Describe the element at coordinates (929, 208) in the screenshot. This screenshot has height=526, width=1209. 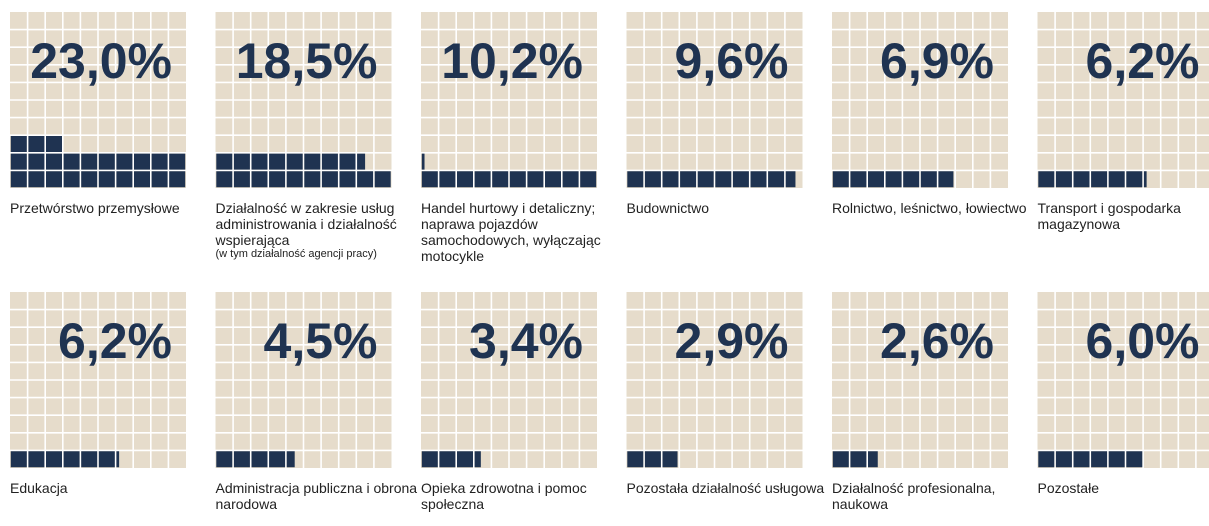
I see `category-text: Rolnictwo, leśnictwo, łowiectwo` at that location.